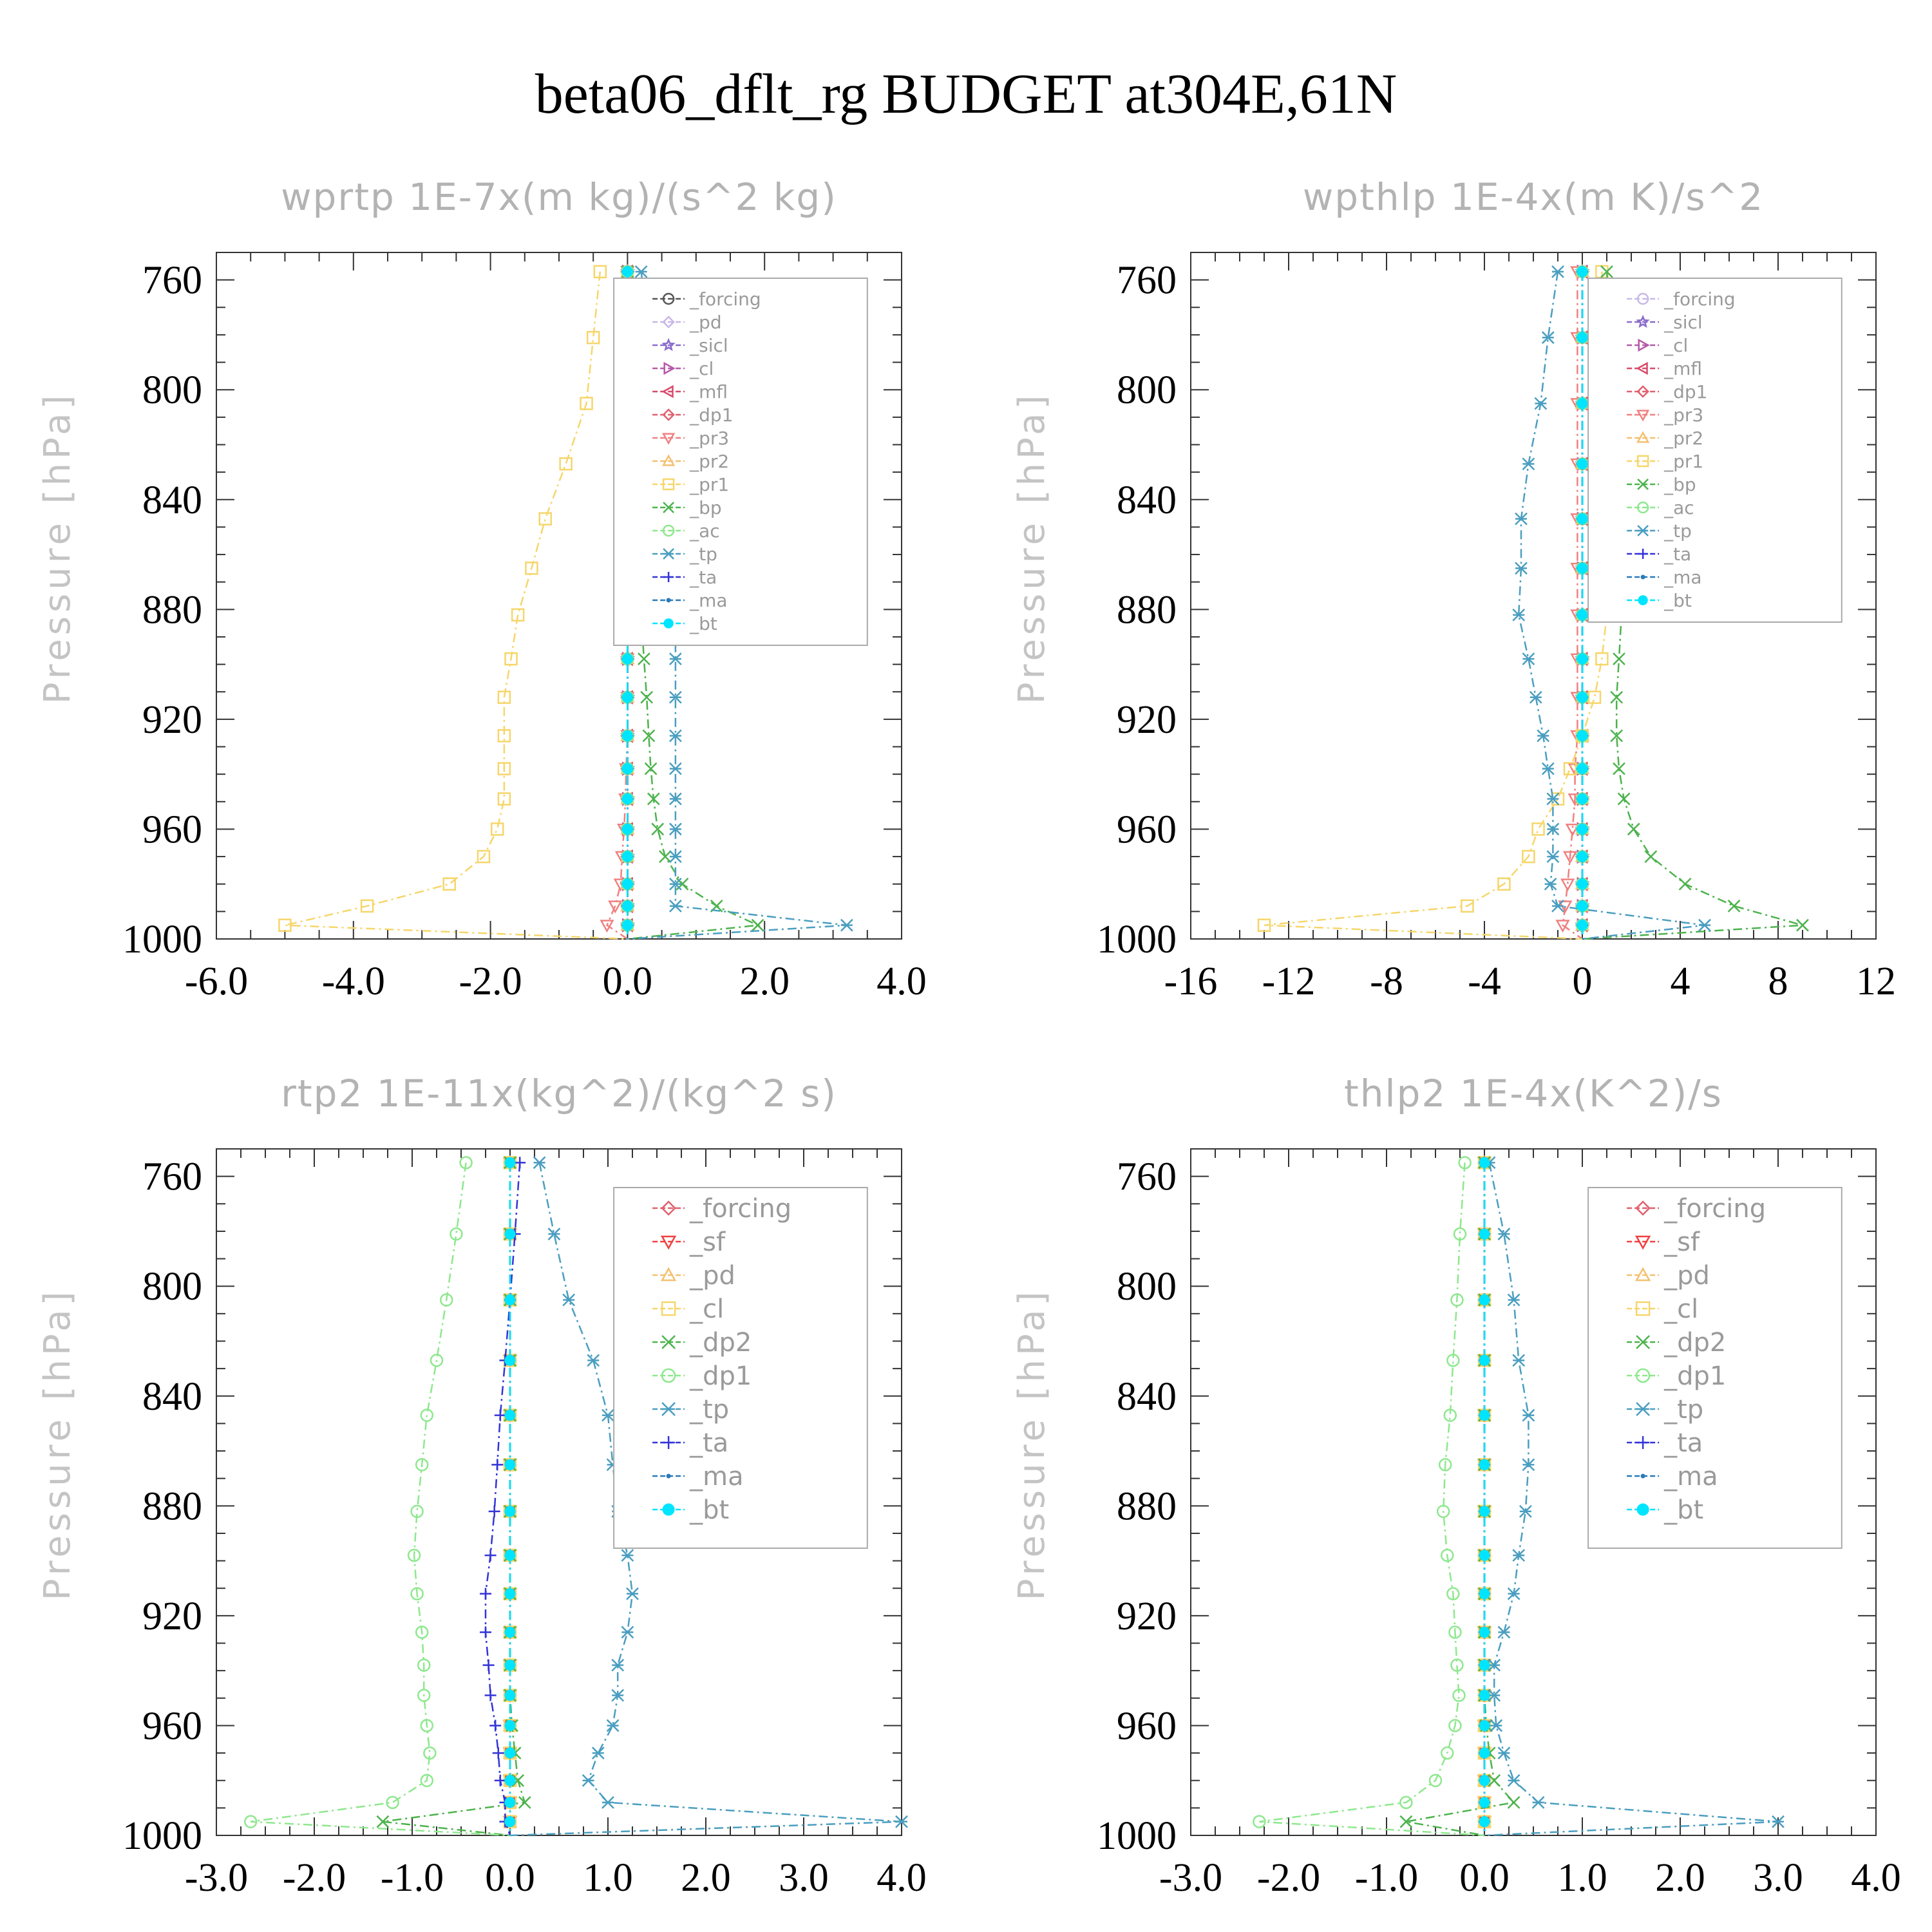  Describe the element at coordinates (684, 554) in the screenshot. I see `legend-item: _tp` at that location.